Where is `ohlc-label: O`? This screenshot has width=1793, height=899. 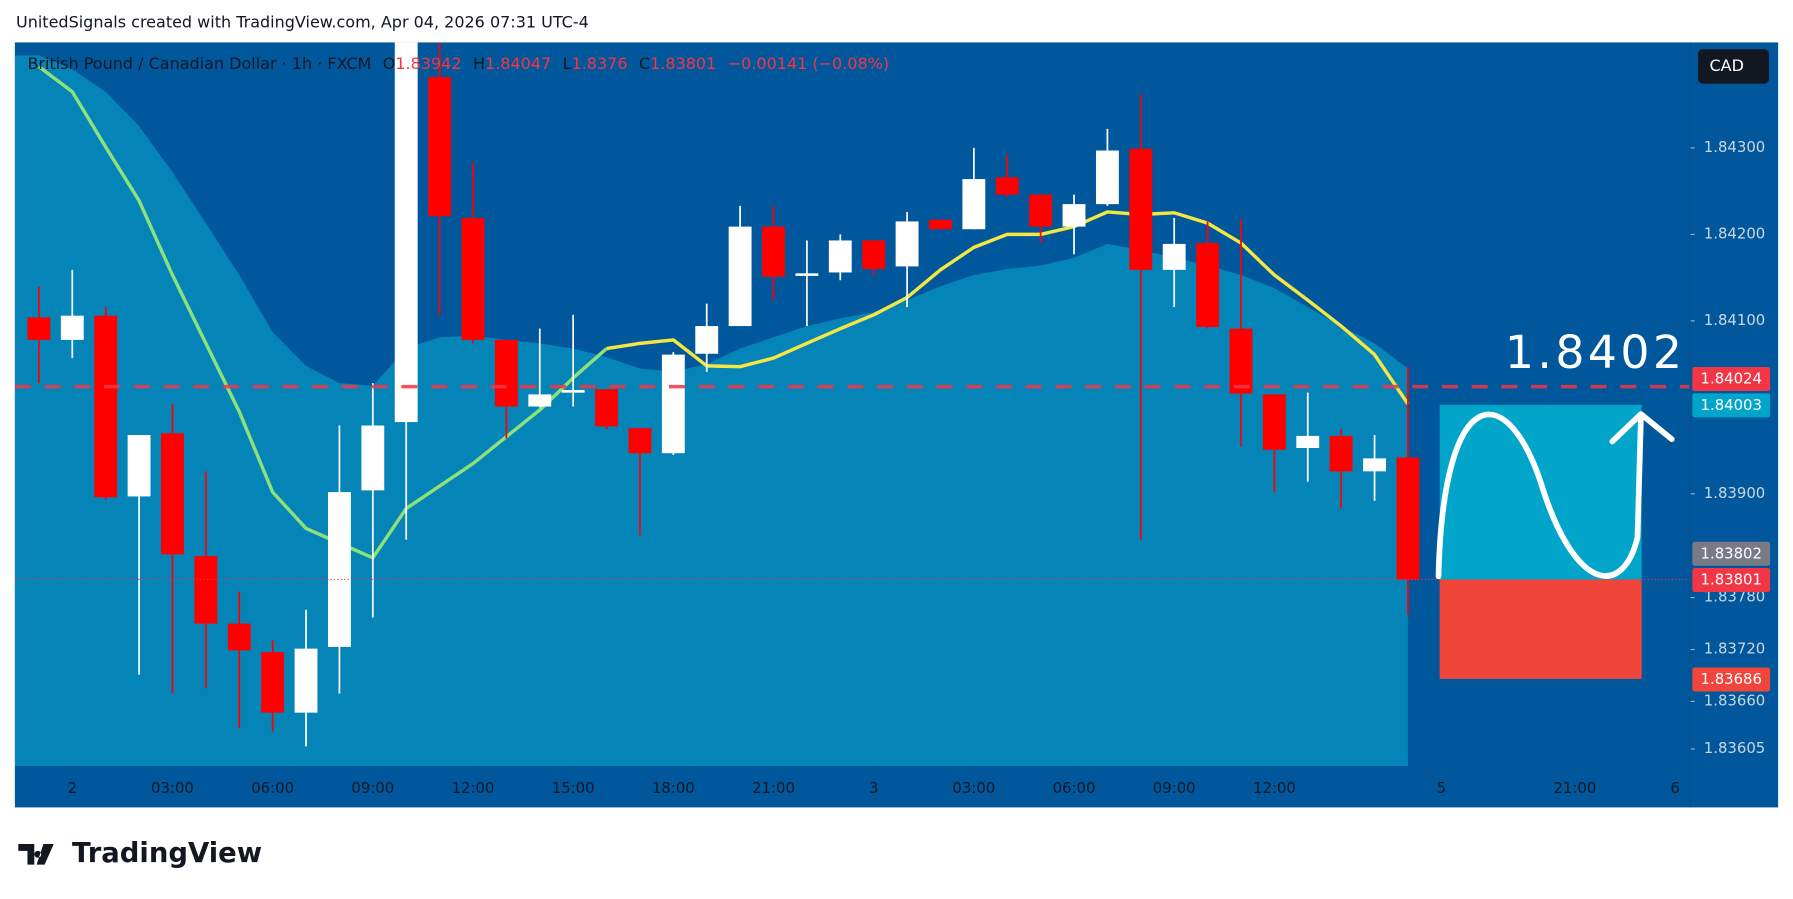 ohlc-label: O is located at coordinates (389, 63).